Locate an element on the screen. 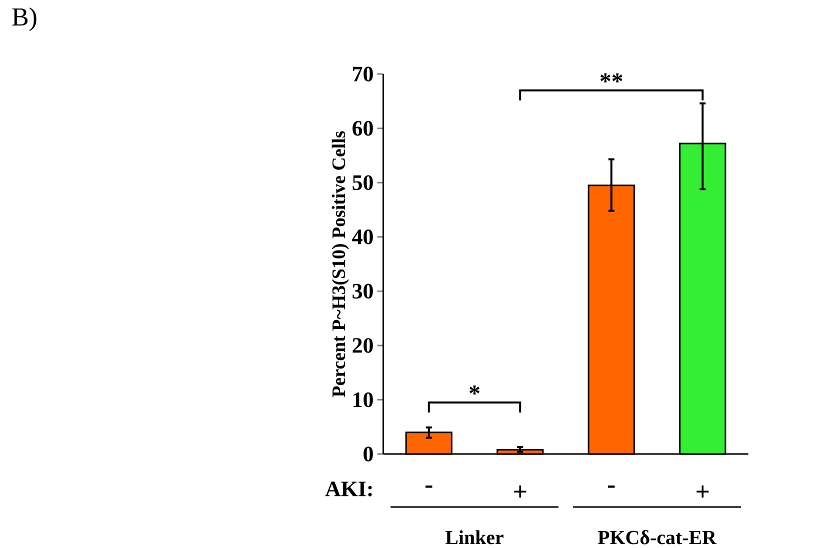  y-tick-label: 60 is located at coordinates (362, 128).